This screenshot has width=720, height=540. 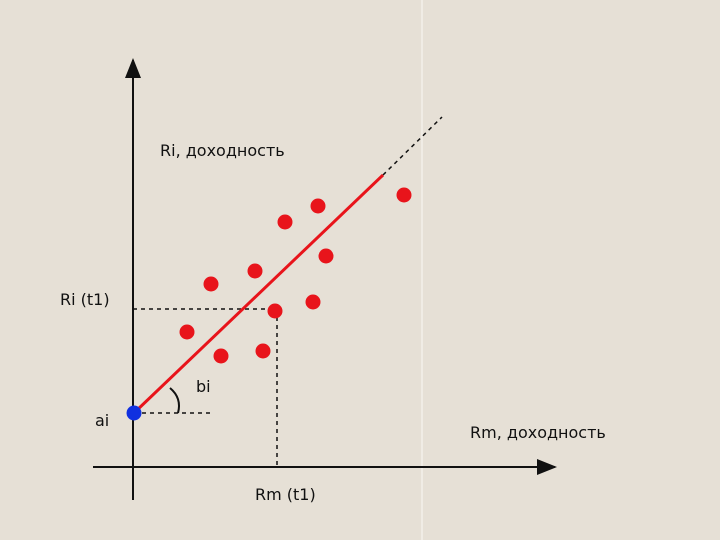 What do you see at coordinates (285, 494) in the screenshot?
I see `rm-t1-label: Rm (t1)` at bounding box center [285, 494].